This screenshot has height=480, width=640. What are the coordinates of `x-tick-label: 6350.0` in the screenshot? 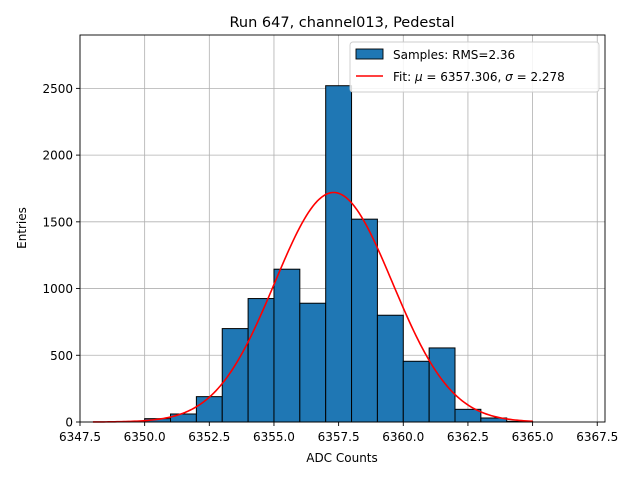 It's located at (145, 437).